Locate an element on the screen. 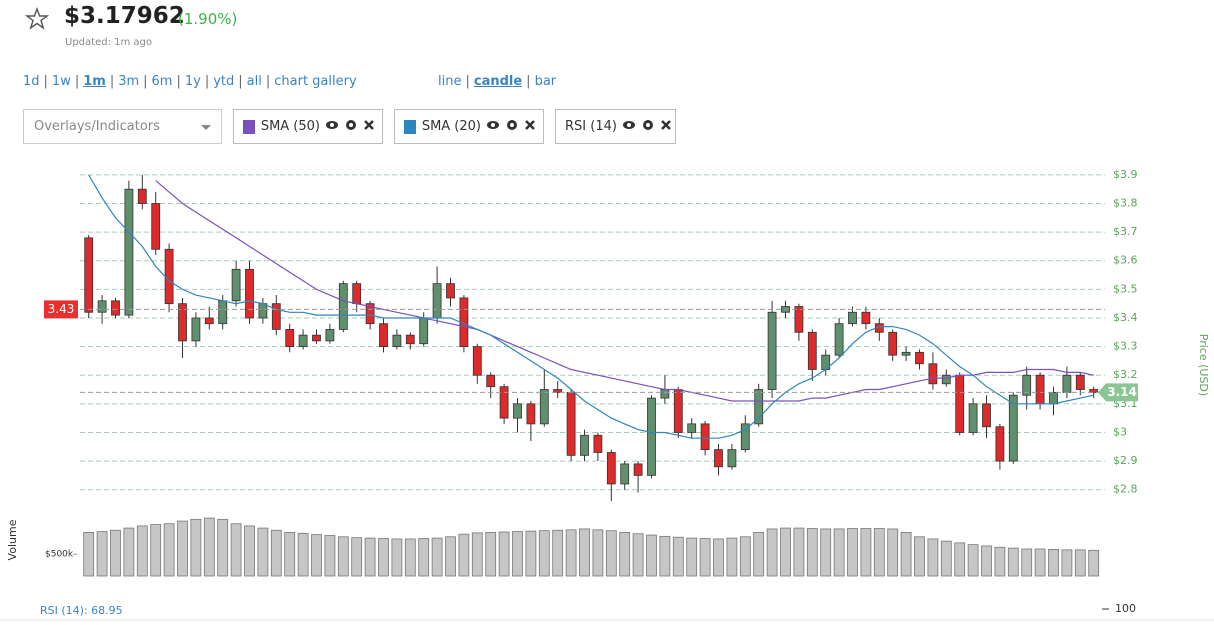  link: 3m is located at coordinates (129, 81).